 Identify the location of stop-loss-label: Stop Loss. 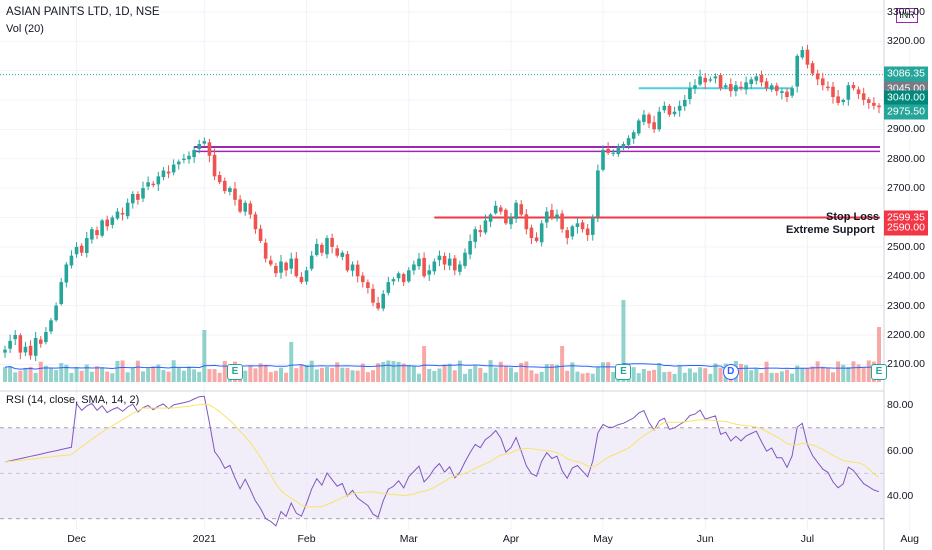
(853, 217).